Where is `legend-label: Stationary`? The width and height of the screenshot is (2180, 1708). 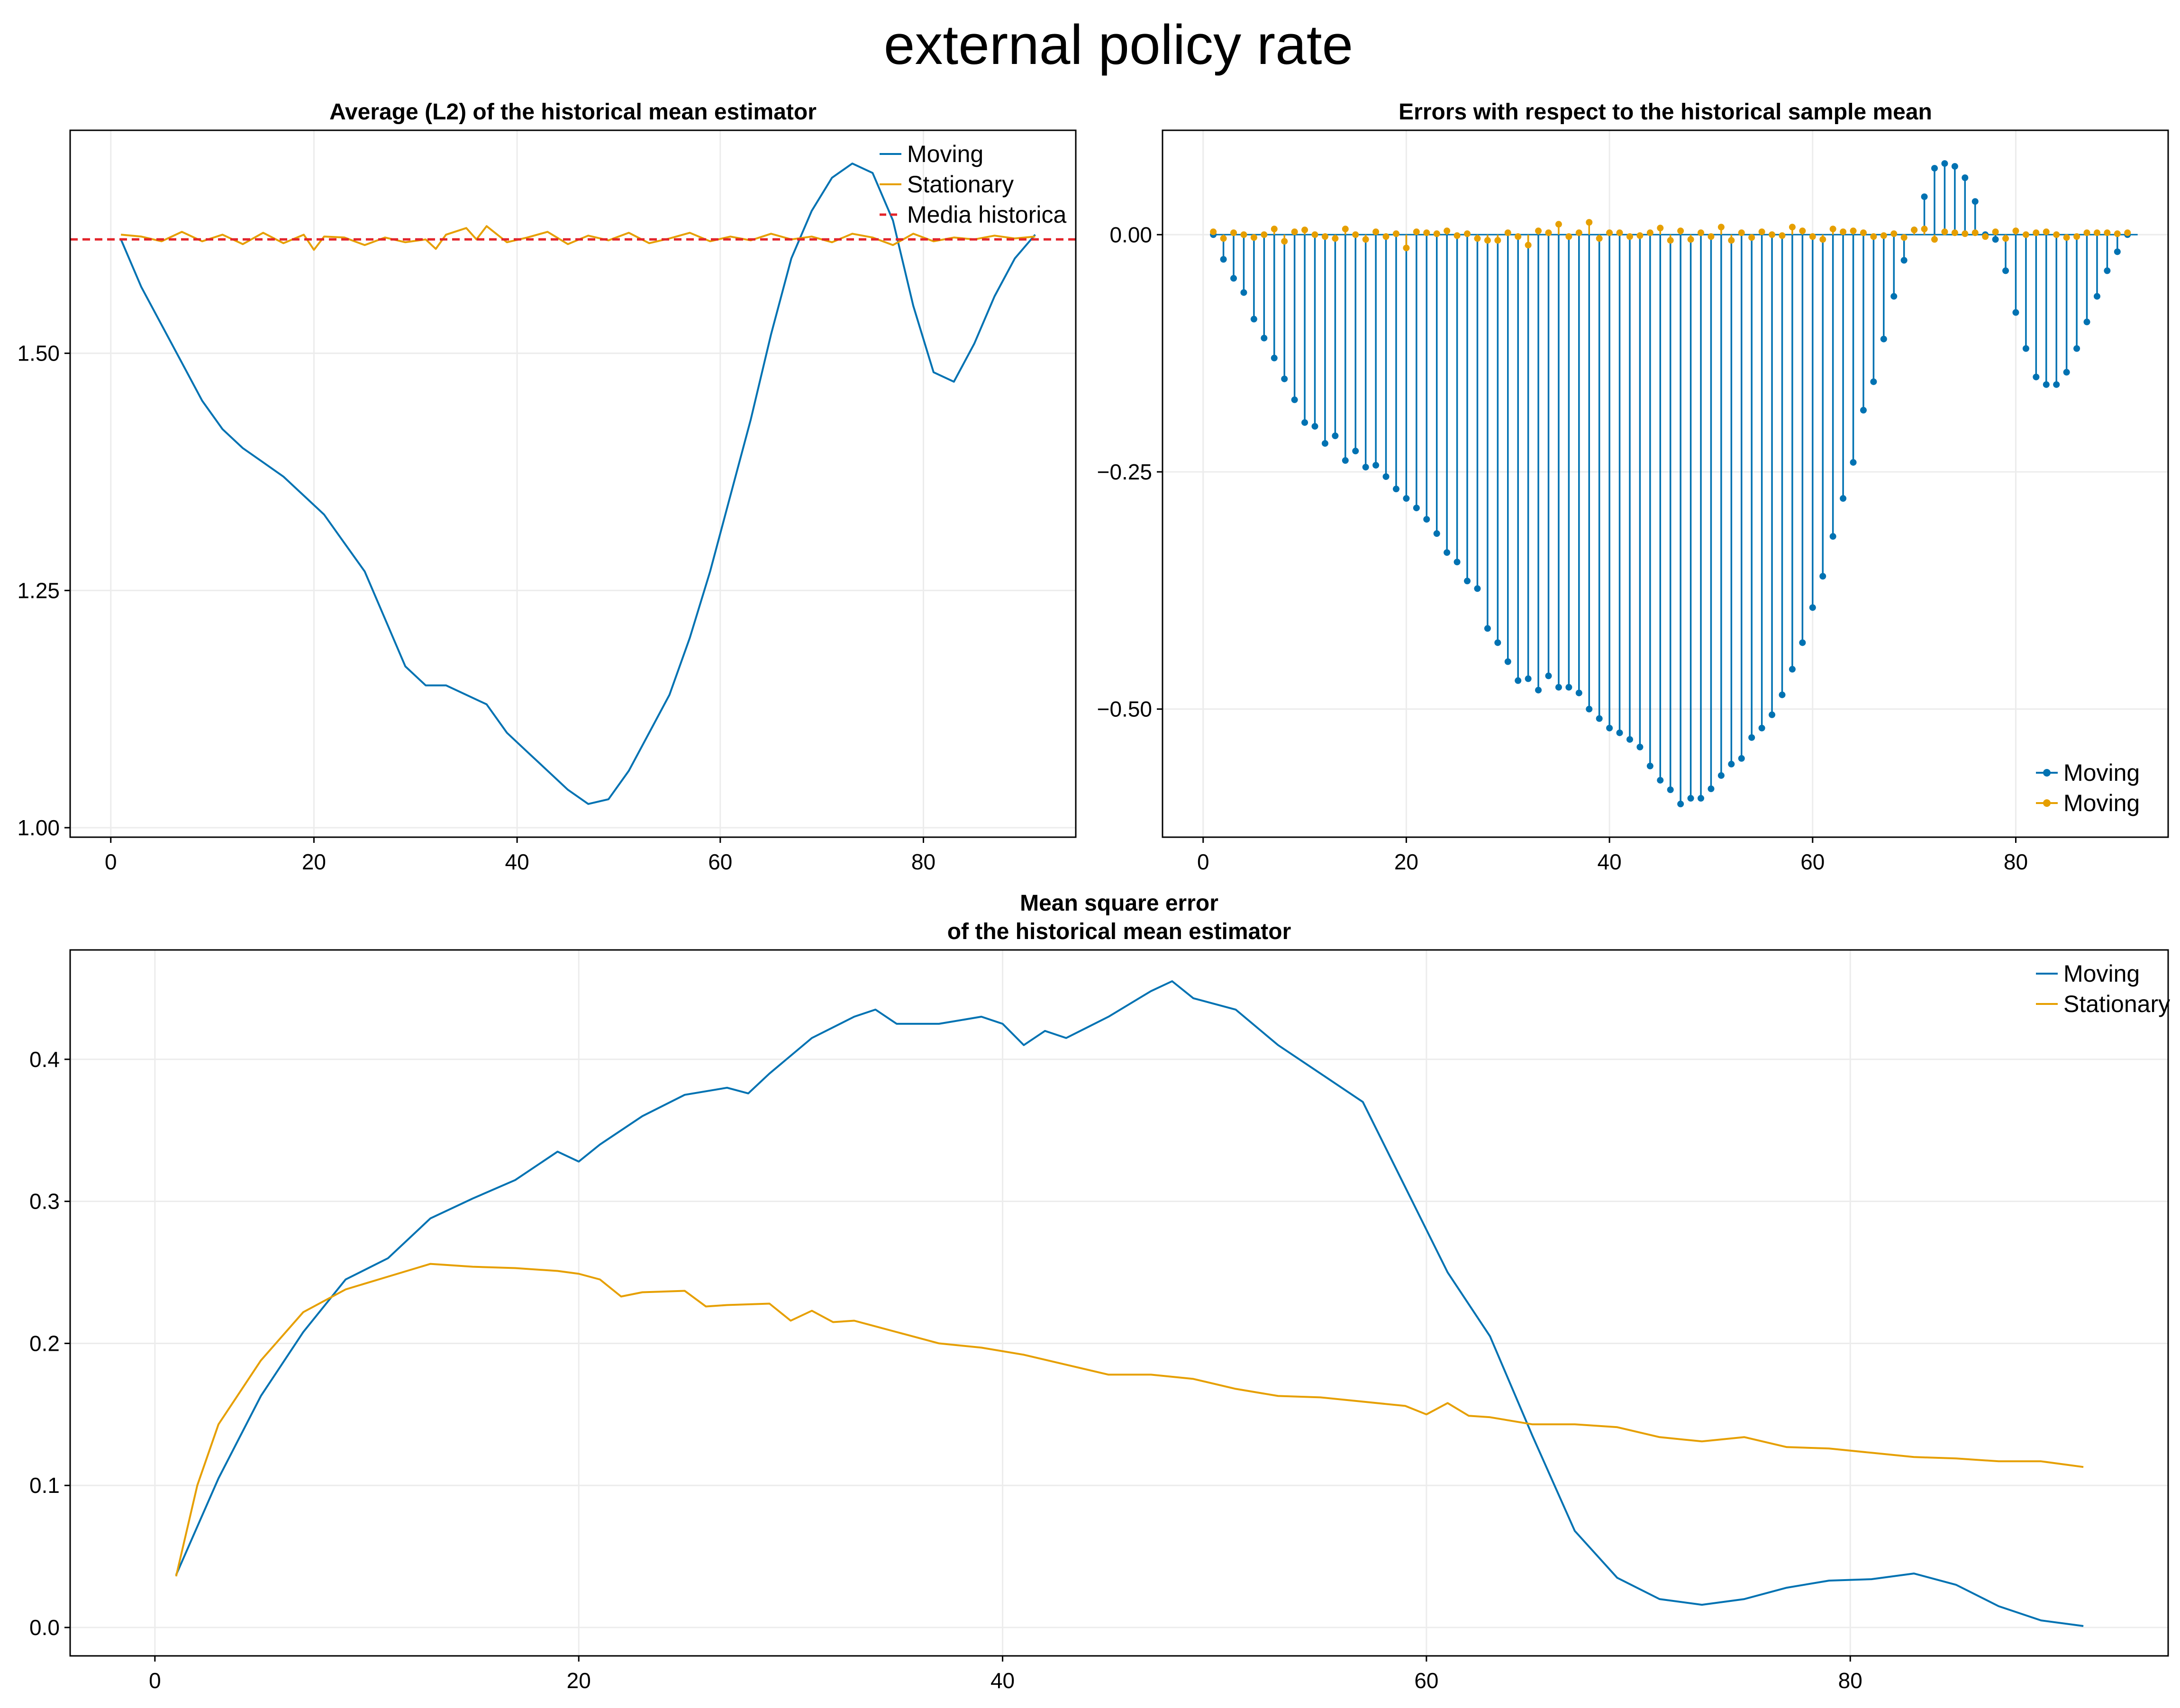 legend-label: Stationary is located at coordinates (960, 184).